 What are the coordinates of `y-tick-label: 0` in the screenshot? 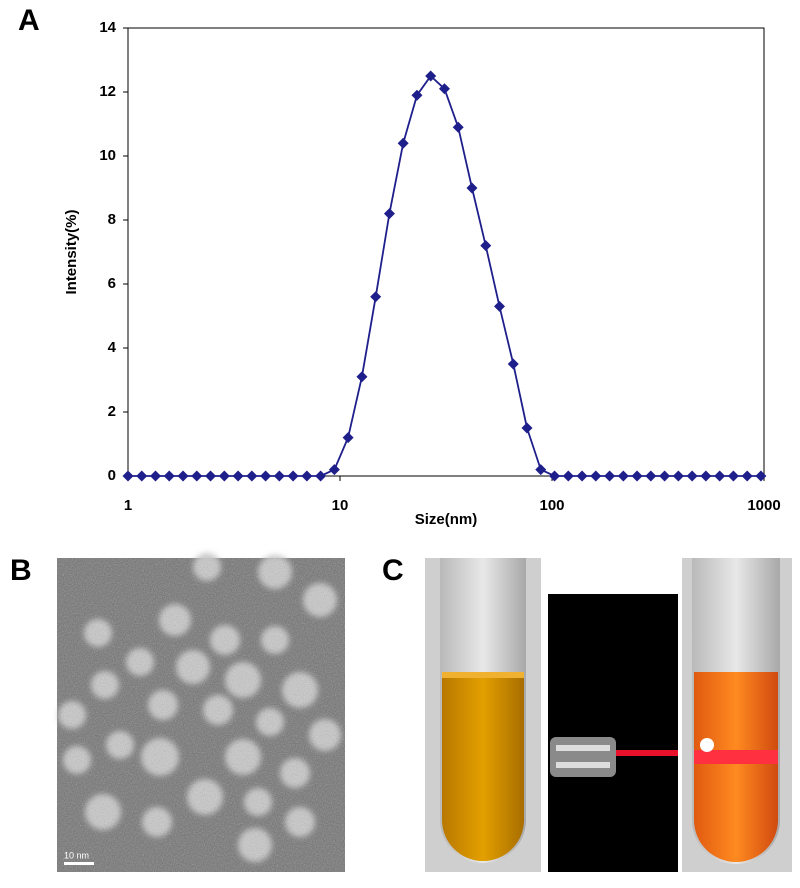 It's located at (112, 475).